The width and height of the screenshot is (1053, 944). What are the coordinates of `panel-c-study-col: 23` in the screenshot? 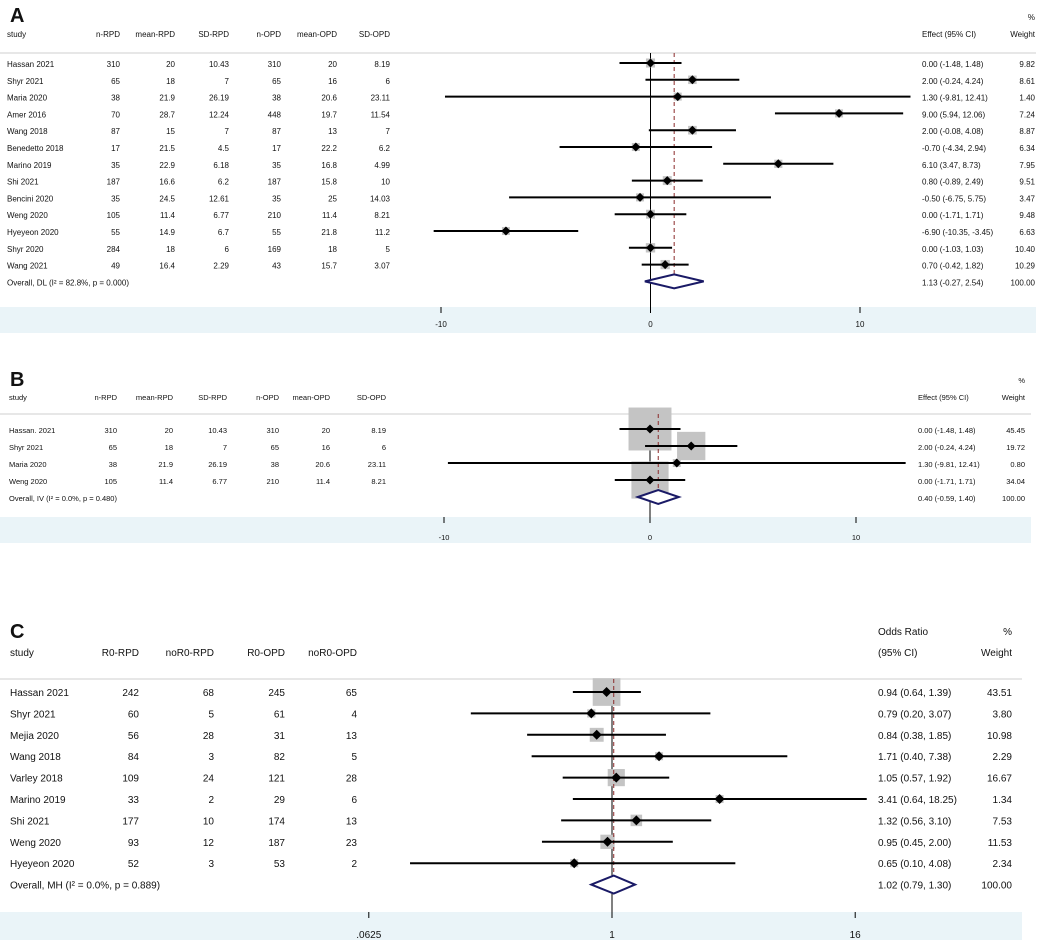 It's located at (352, 843).